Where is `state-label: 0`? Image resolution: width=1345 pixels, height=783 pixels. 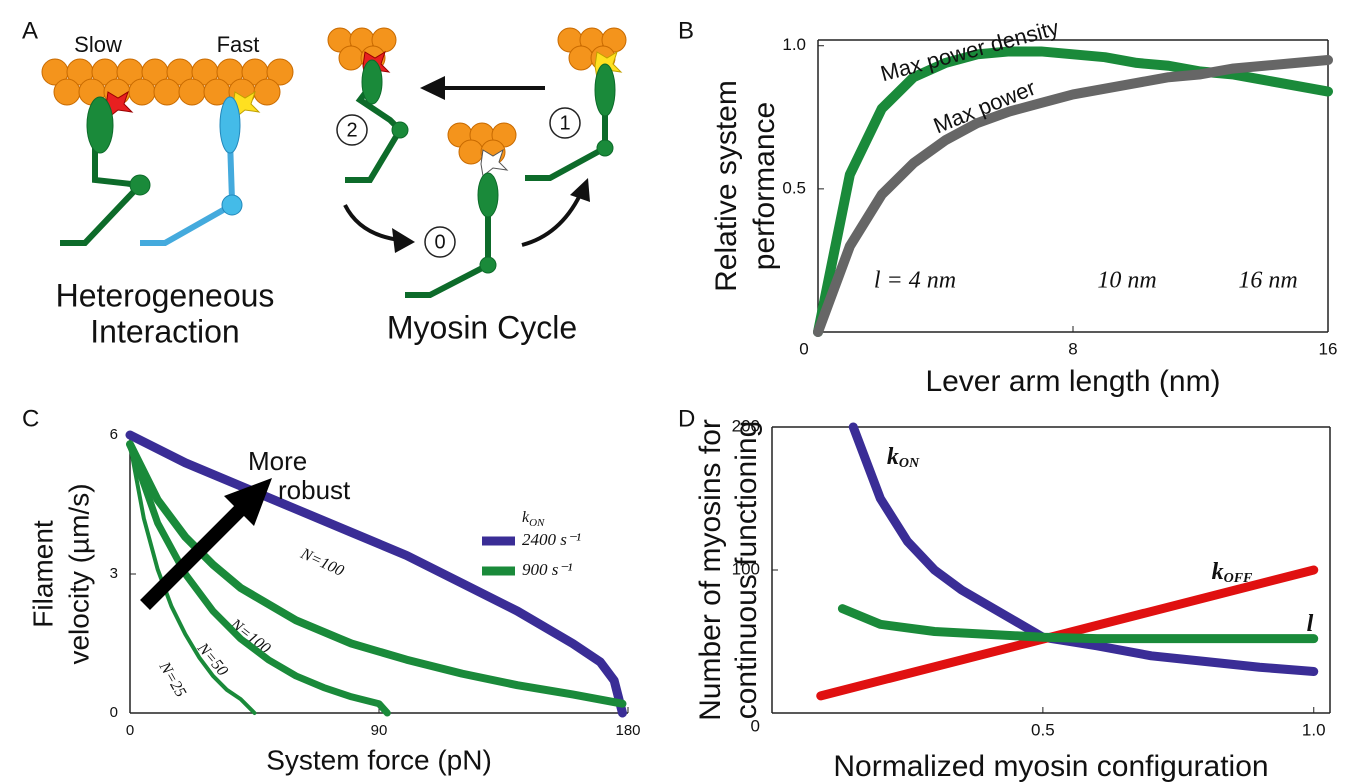
state-label: 0 is located at coordinates (439, 242).